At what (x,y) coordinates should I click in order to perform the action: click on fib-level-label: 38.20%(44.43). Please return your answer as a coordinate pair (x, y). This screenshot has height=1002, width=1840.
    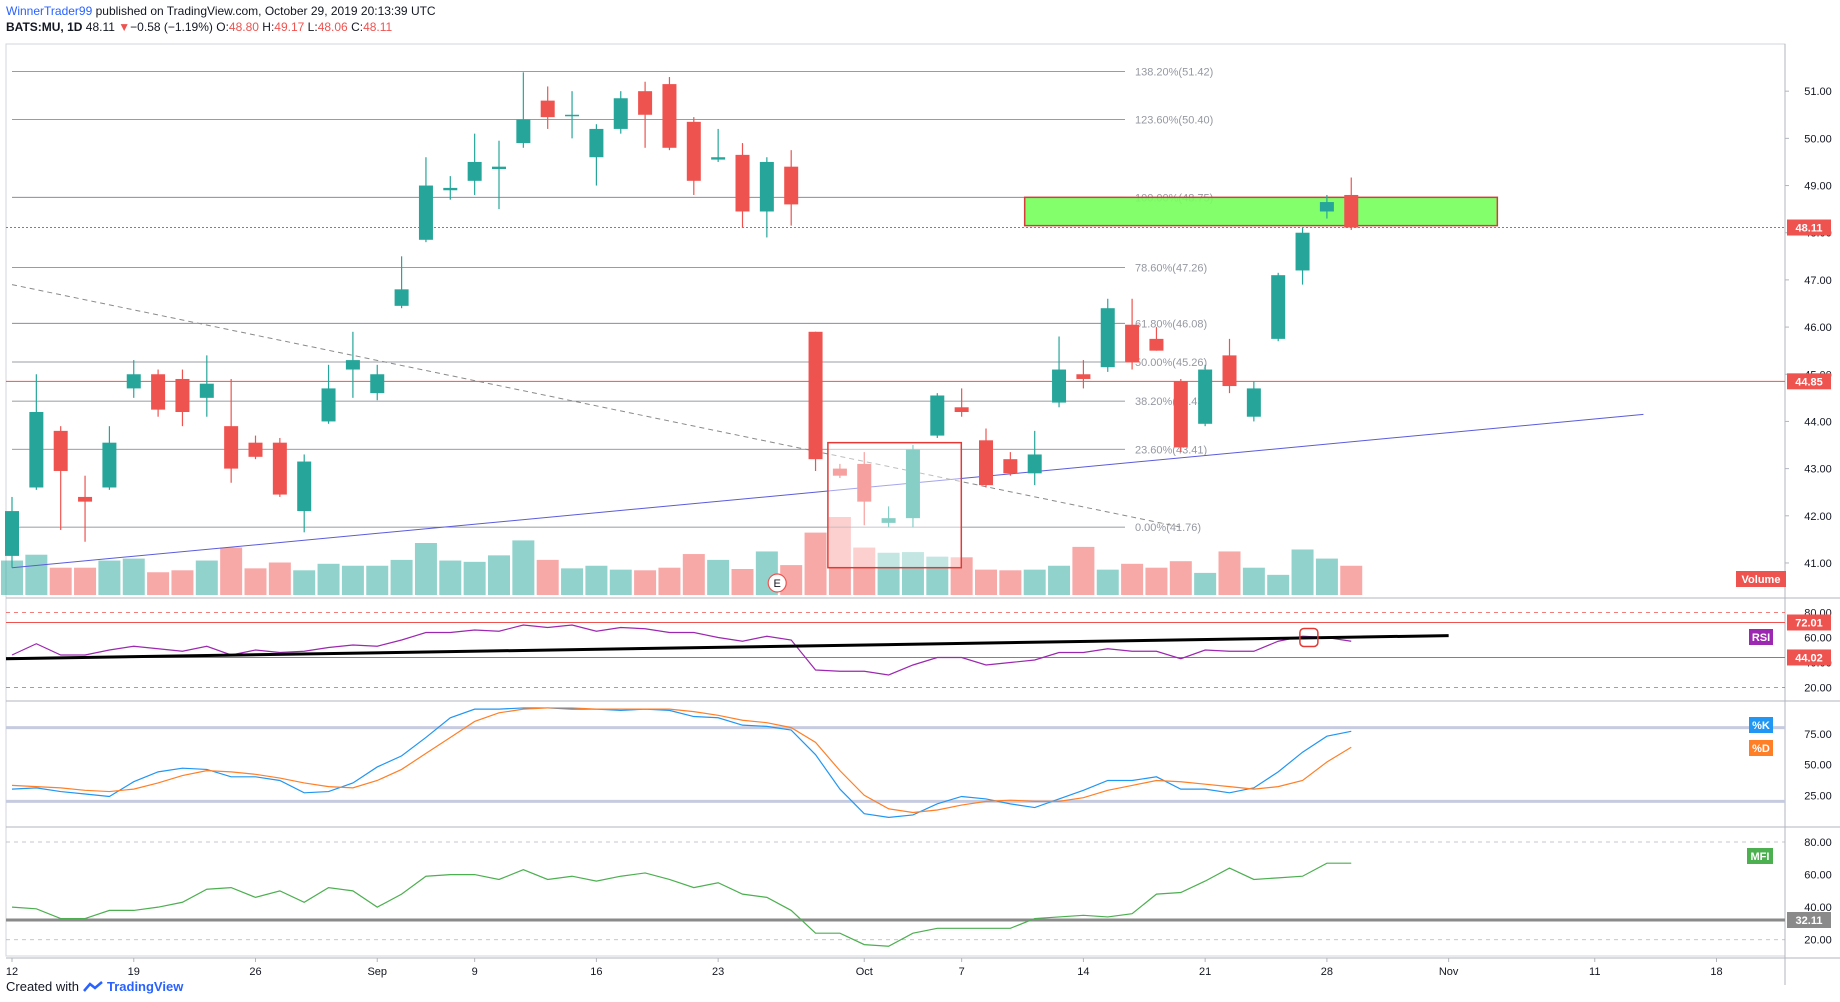
    Looking at the image, I should click on (1171, 402).